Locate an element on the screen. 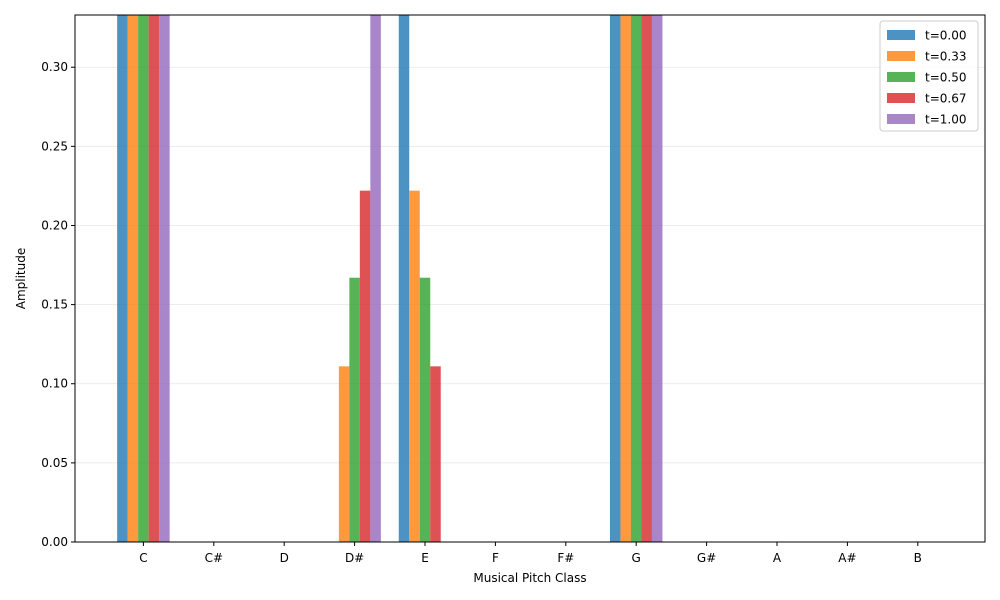  y-tick-label: 0.25 is located at coordinates (54, 146).